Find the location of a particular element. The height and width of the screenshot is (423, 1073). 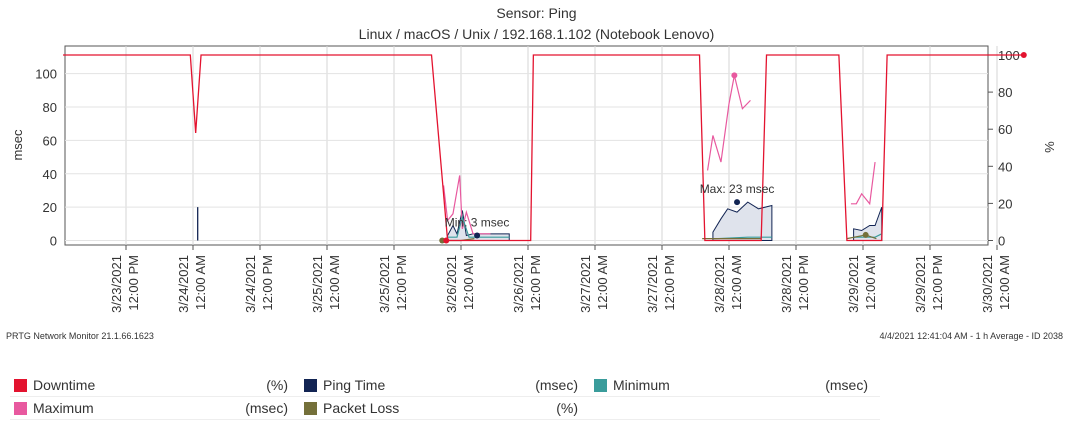

y-left-tick-label: 60 is located at coordinates (50, 140).